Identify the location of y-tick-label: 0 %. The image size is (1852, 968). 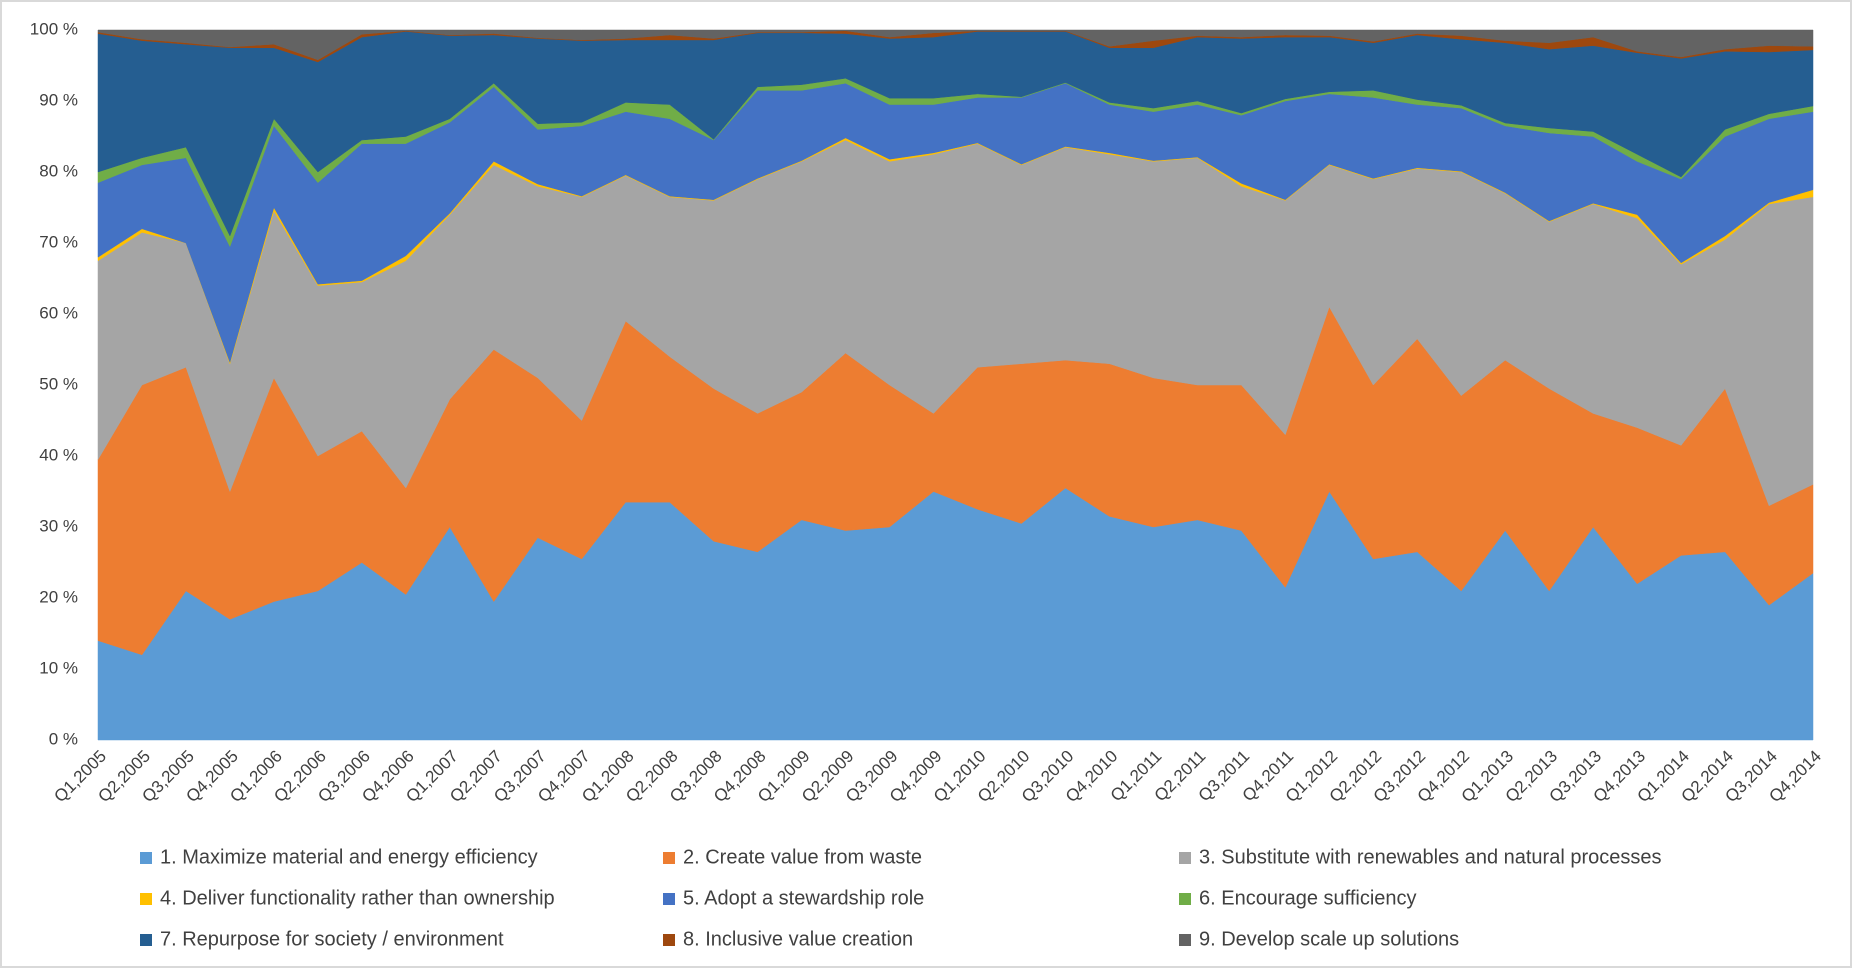
(63, 738).